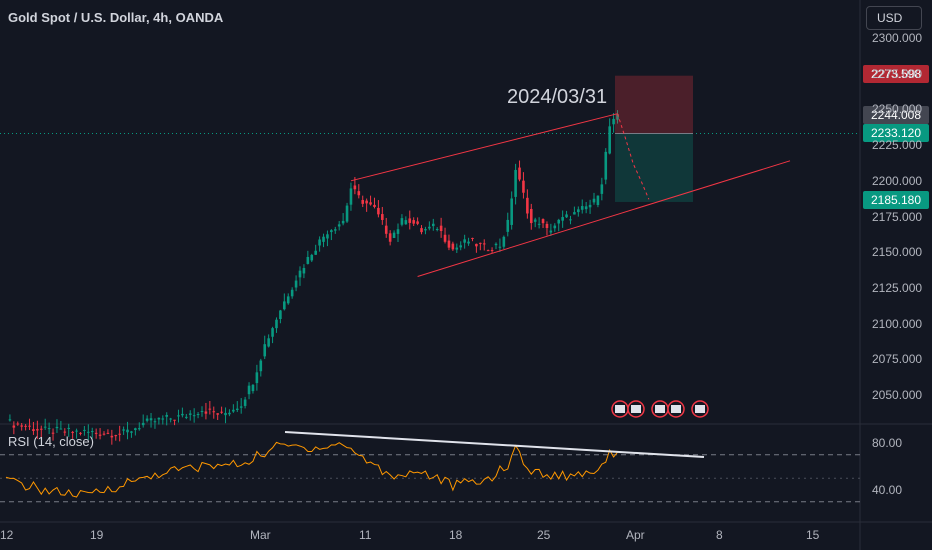  Describe the element at coordinates (887, 490) in the screenshot. I see `rsi-tick-label: 40.00` at that location.